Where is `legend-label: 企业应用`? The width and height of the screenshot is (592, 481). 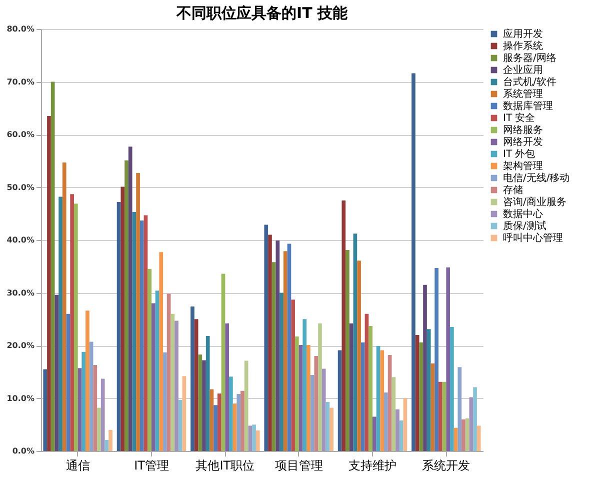 legend-label: 企业应用 is located at coordinates (523, 70).